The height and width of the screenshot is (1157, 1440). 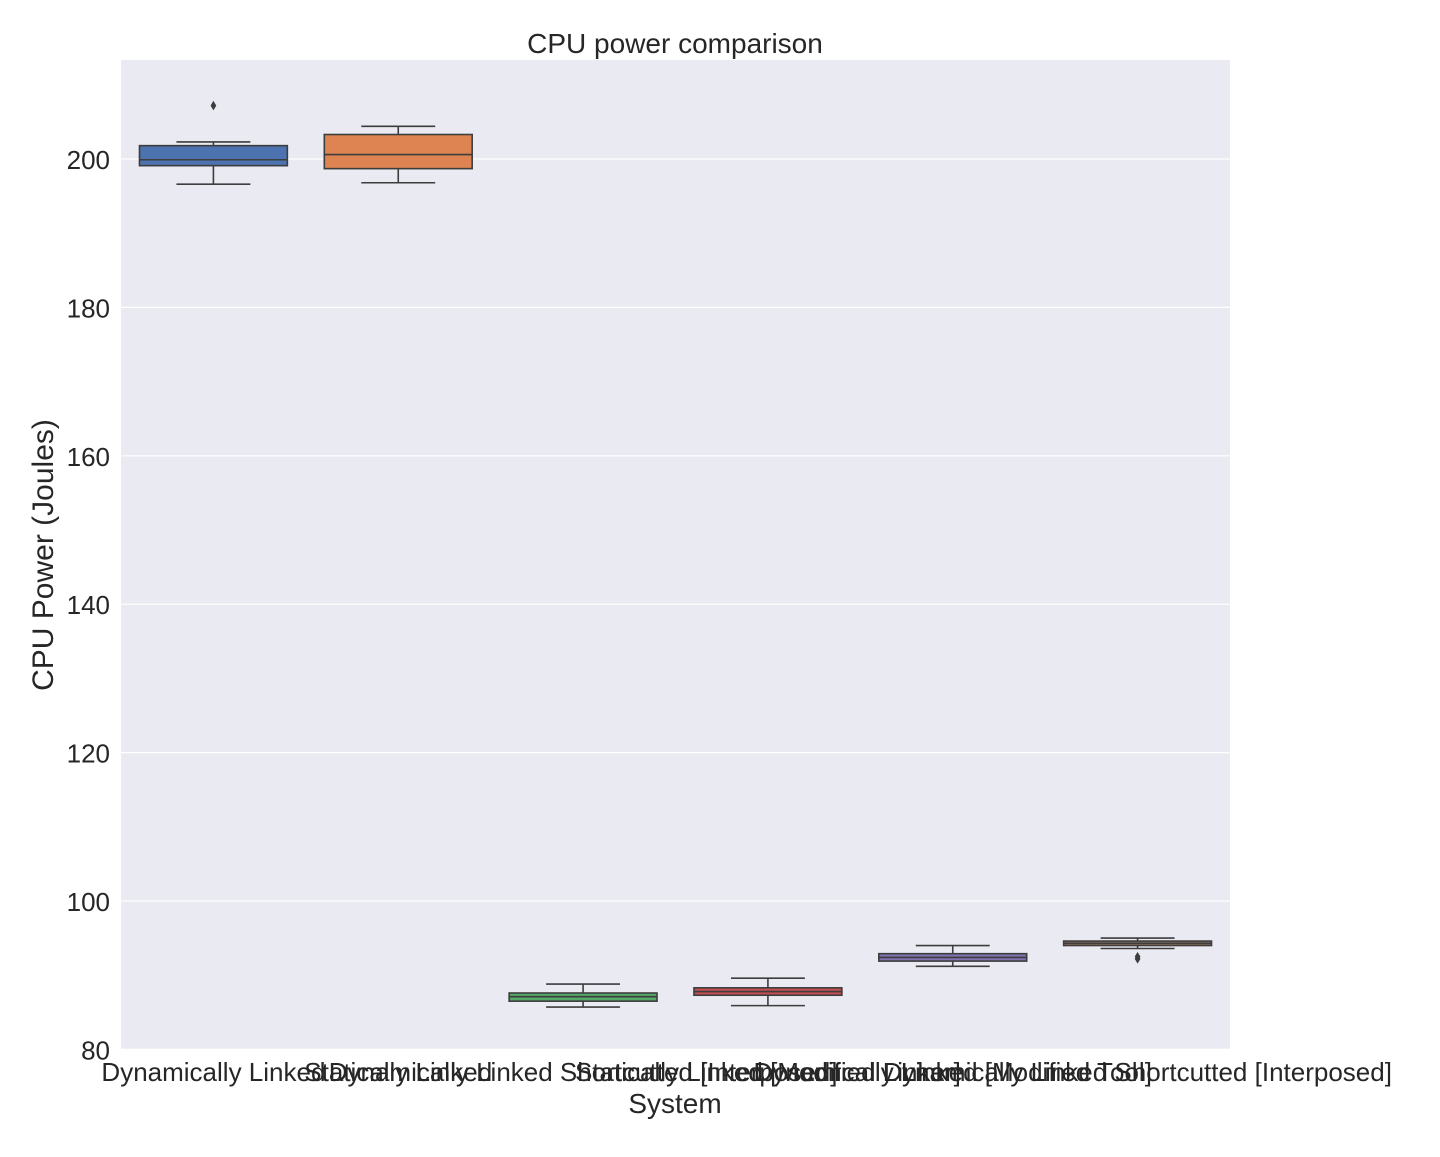 I want to click on y-tick-label: 140, so click(x=88, y=605).